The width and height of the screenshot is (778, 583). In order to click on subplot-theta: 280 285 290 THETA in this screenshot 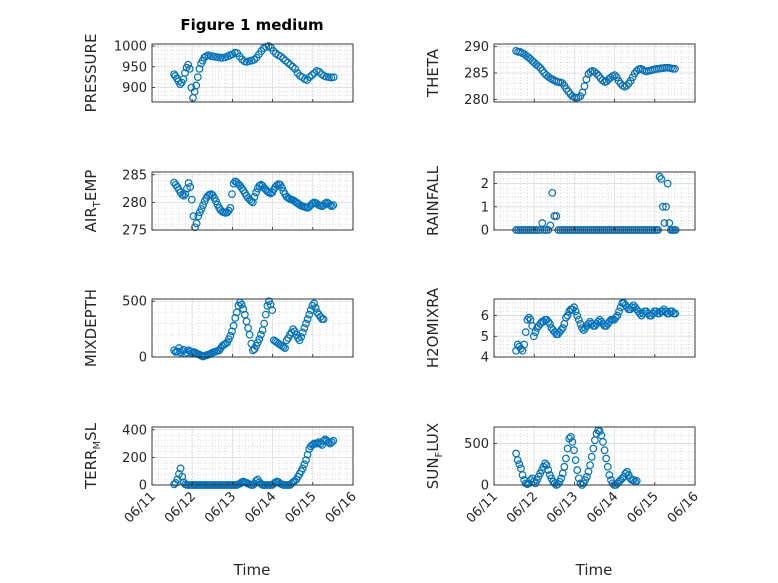, I will do `click(560, 74)`.